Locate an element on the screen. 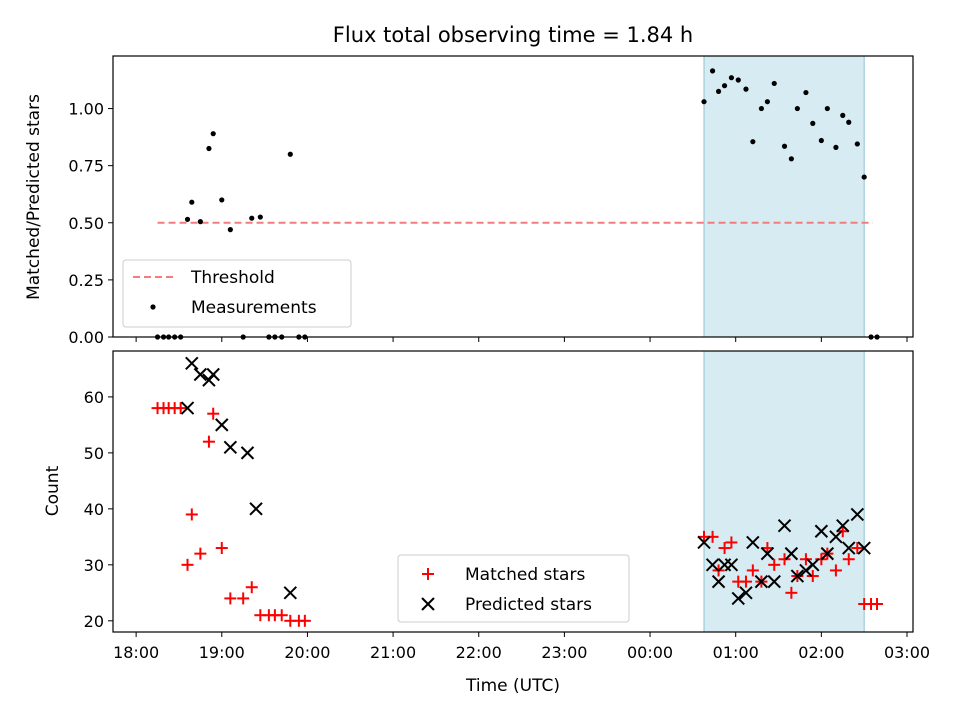 The image size is (960, 720). top-ytick-label: 1.00 is located at coordinates (86, 109).